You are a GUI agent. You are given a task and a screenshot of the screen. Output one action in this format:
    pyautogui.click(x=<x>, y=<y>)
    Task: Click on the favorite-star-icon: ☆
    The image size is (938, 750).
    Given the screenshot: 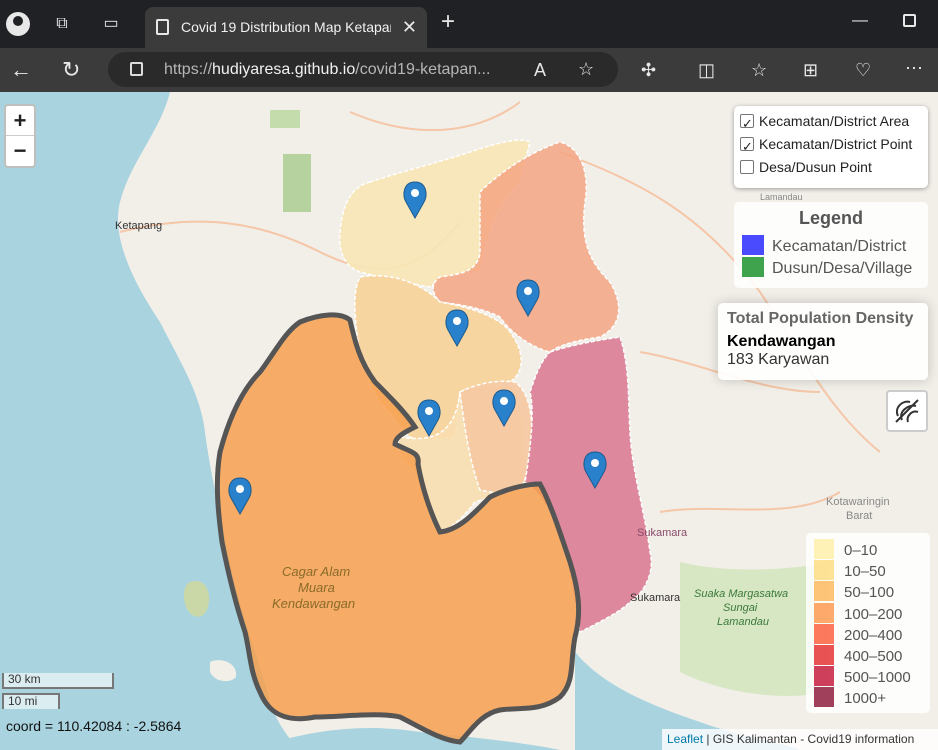 What is the action you would take?
    pyautogui.click(x=586, y=69)
    